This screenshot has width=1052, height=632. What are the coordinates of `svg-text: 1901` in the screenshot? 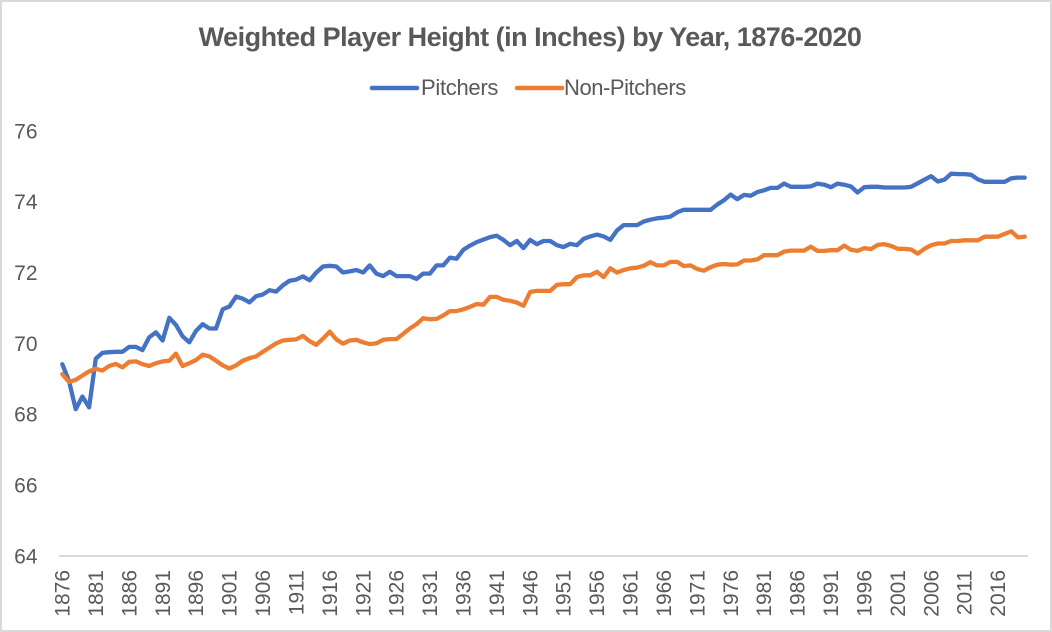 It's located at (230, 593).